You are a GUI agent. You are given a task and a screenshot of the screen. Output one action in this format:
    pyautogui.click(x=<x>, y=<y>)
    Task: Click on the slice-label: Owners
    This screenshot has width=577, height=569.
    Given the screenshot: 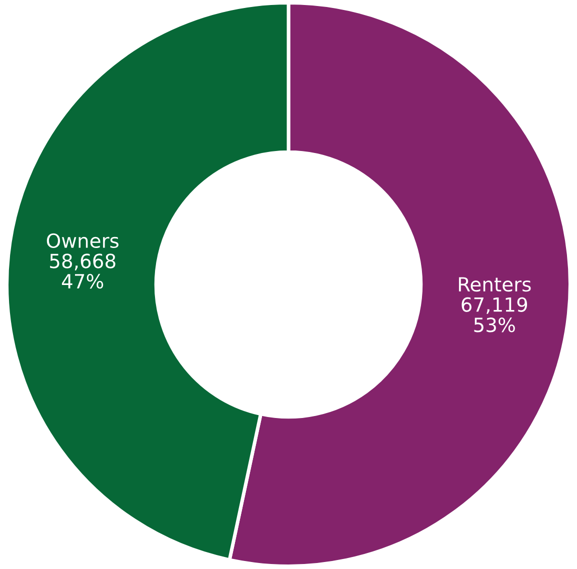 What is the action you would take?
    pyautogui.click(x=82, y=240)
    